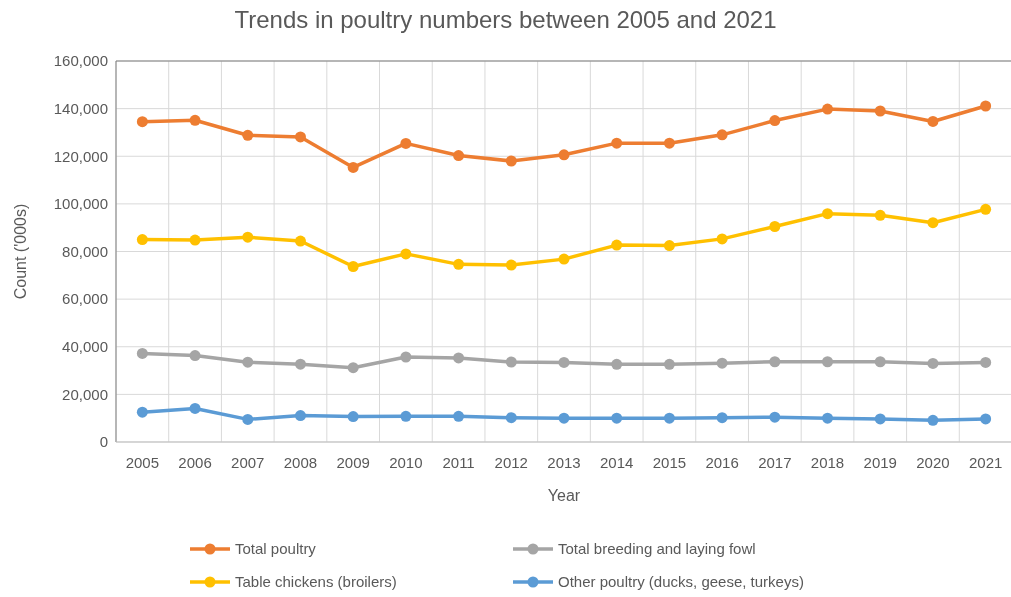 The height and width of the screenshot is (597, 1011). I want to click on x-tick-label: 2017, so click(775, 462).